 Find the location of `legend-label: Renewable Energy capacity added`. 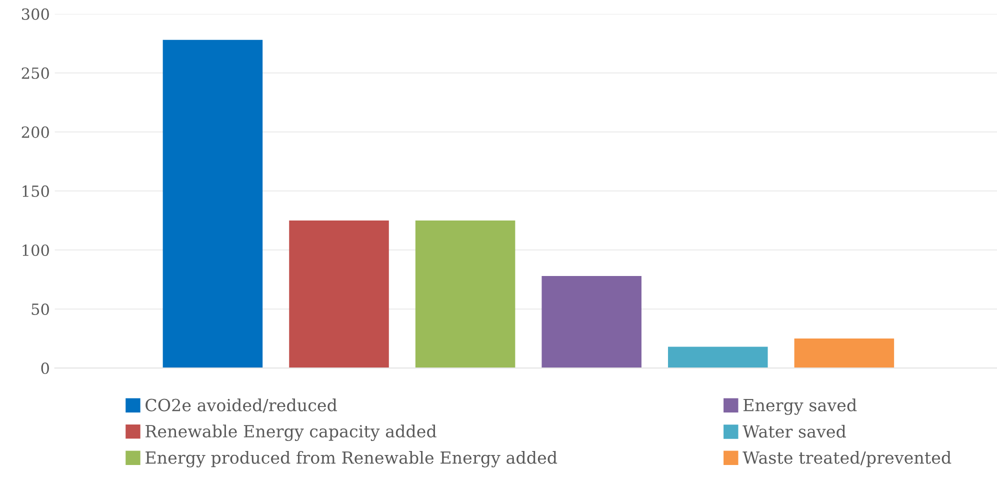

legend-label: Renewable Energy capacity added is located at coordinates (291, 433).